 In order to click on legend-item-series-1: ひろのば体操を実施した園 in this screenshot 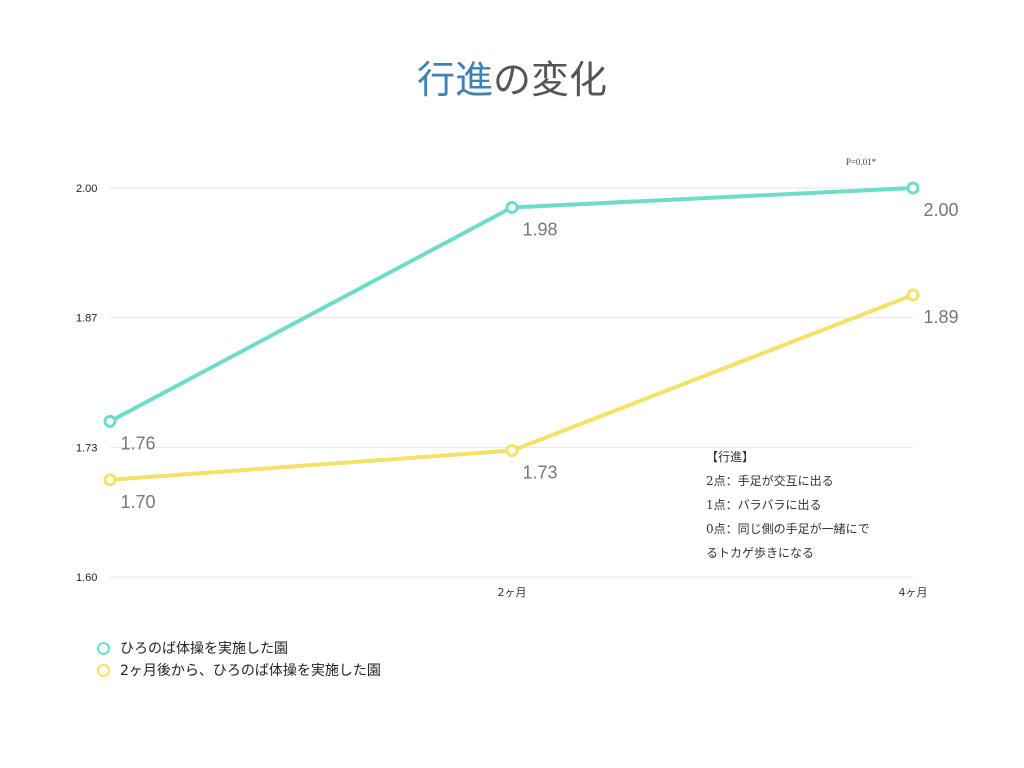, I will do `click(239, 648)`.